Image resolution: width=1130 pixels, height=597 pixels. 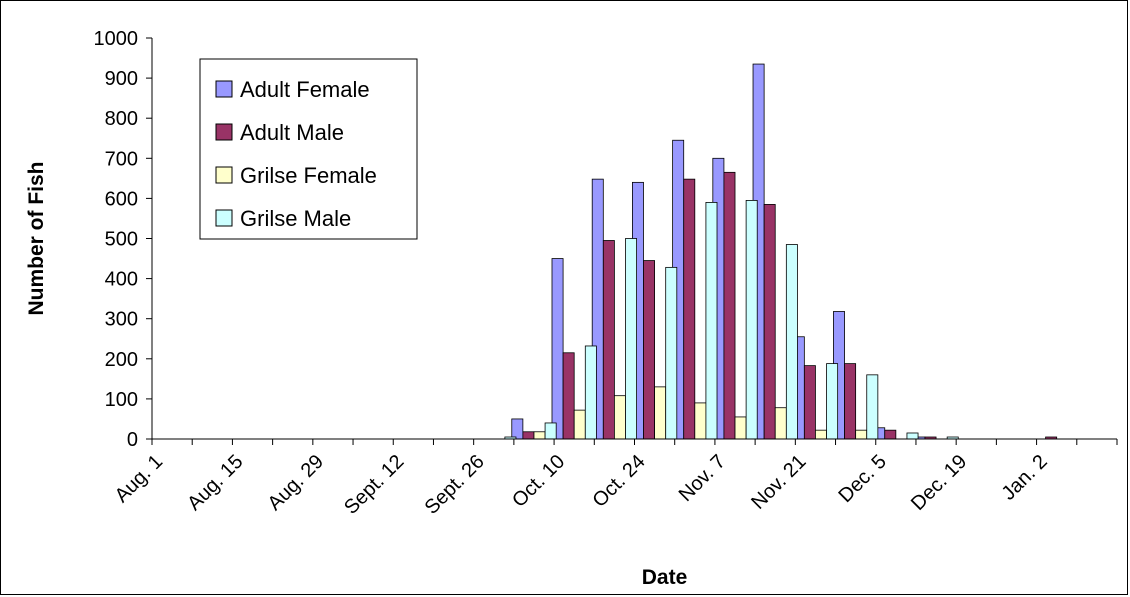 What do you see at coordinates (121, 199) in the screenshot?
I see `y-tick-label-600: 600` at bounding box center [121, 199].